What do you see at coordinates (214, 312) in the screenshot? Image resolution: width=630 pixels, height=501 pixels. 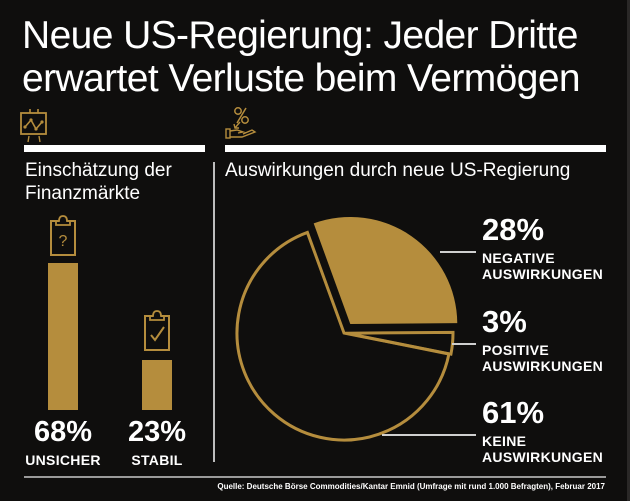 I see `vertical-divider` at bounding box center [214, 312].